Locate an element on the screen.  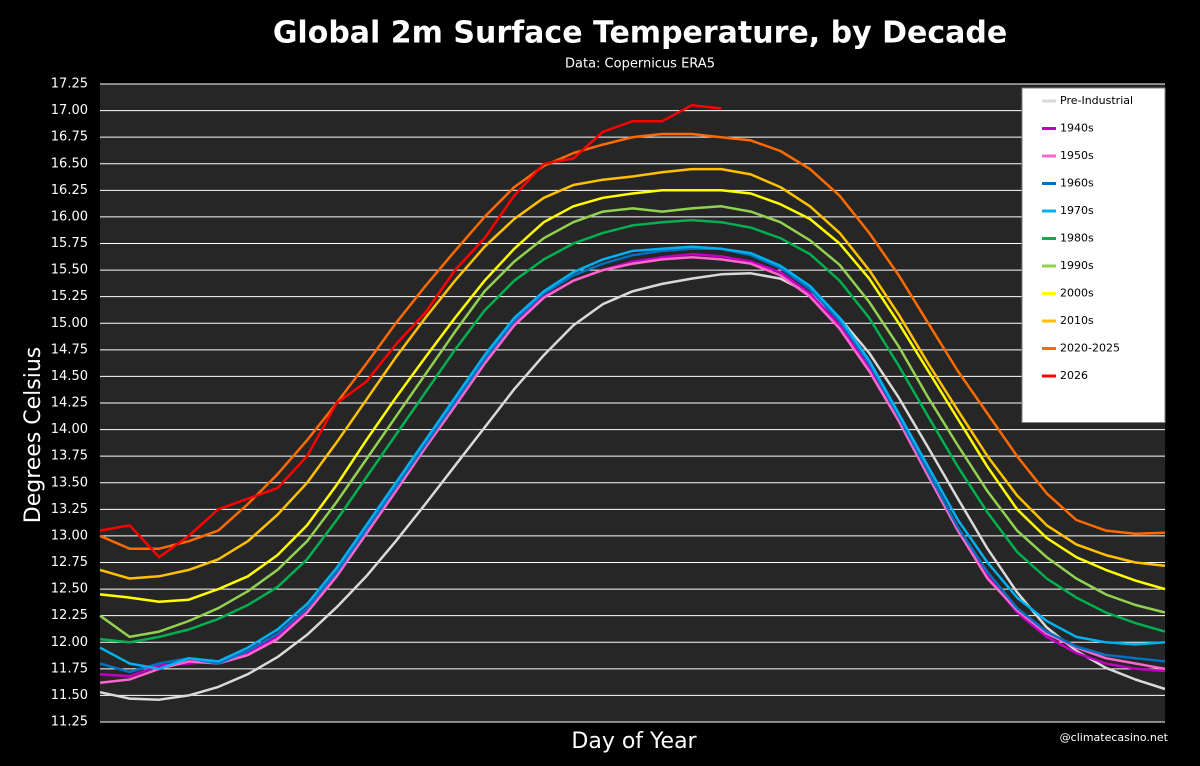
legend-box is located at coordinates (1093, 255).